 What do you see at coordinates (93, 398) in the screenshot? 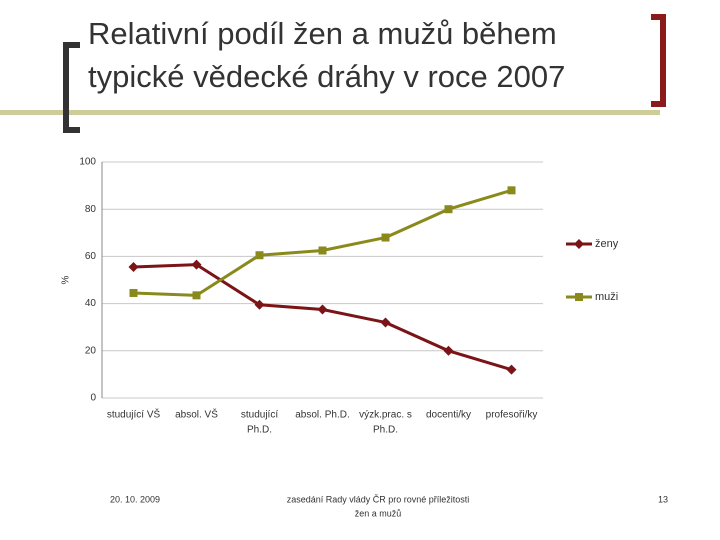
I see `y-tick-label: 0` at bounding box center [93, 398].